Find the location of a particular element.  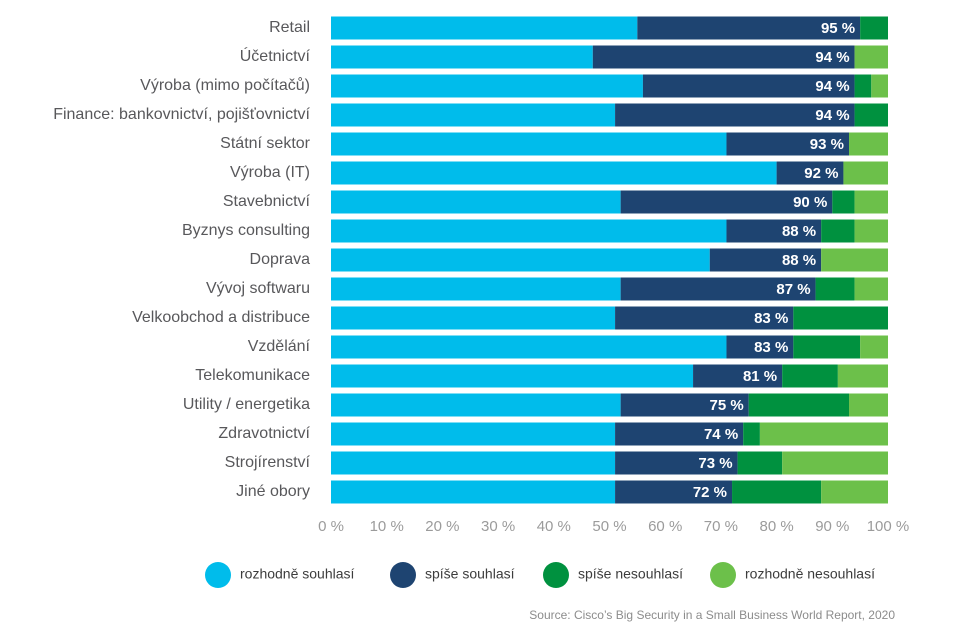

category-label: Finance: bankovnictví, pojišťovnictví is located at coordinates (181, 114).